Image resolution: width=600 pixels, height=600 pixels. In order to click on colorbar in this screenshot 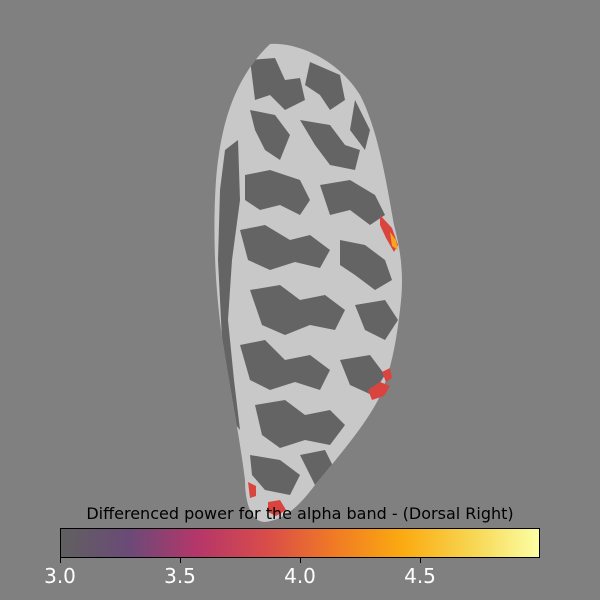, I will do `click(300, 543)`.